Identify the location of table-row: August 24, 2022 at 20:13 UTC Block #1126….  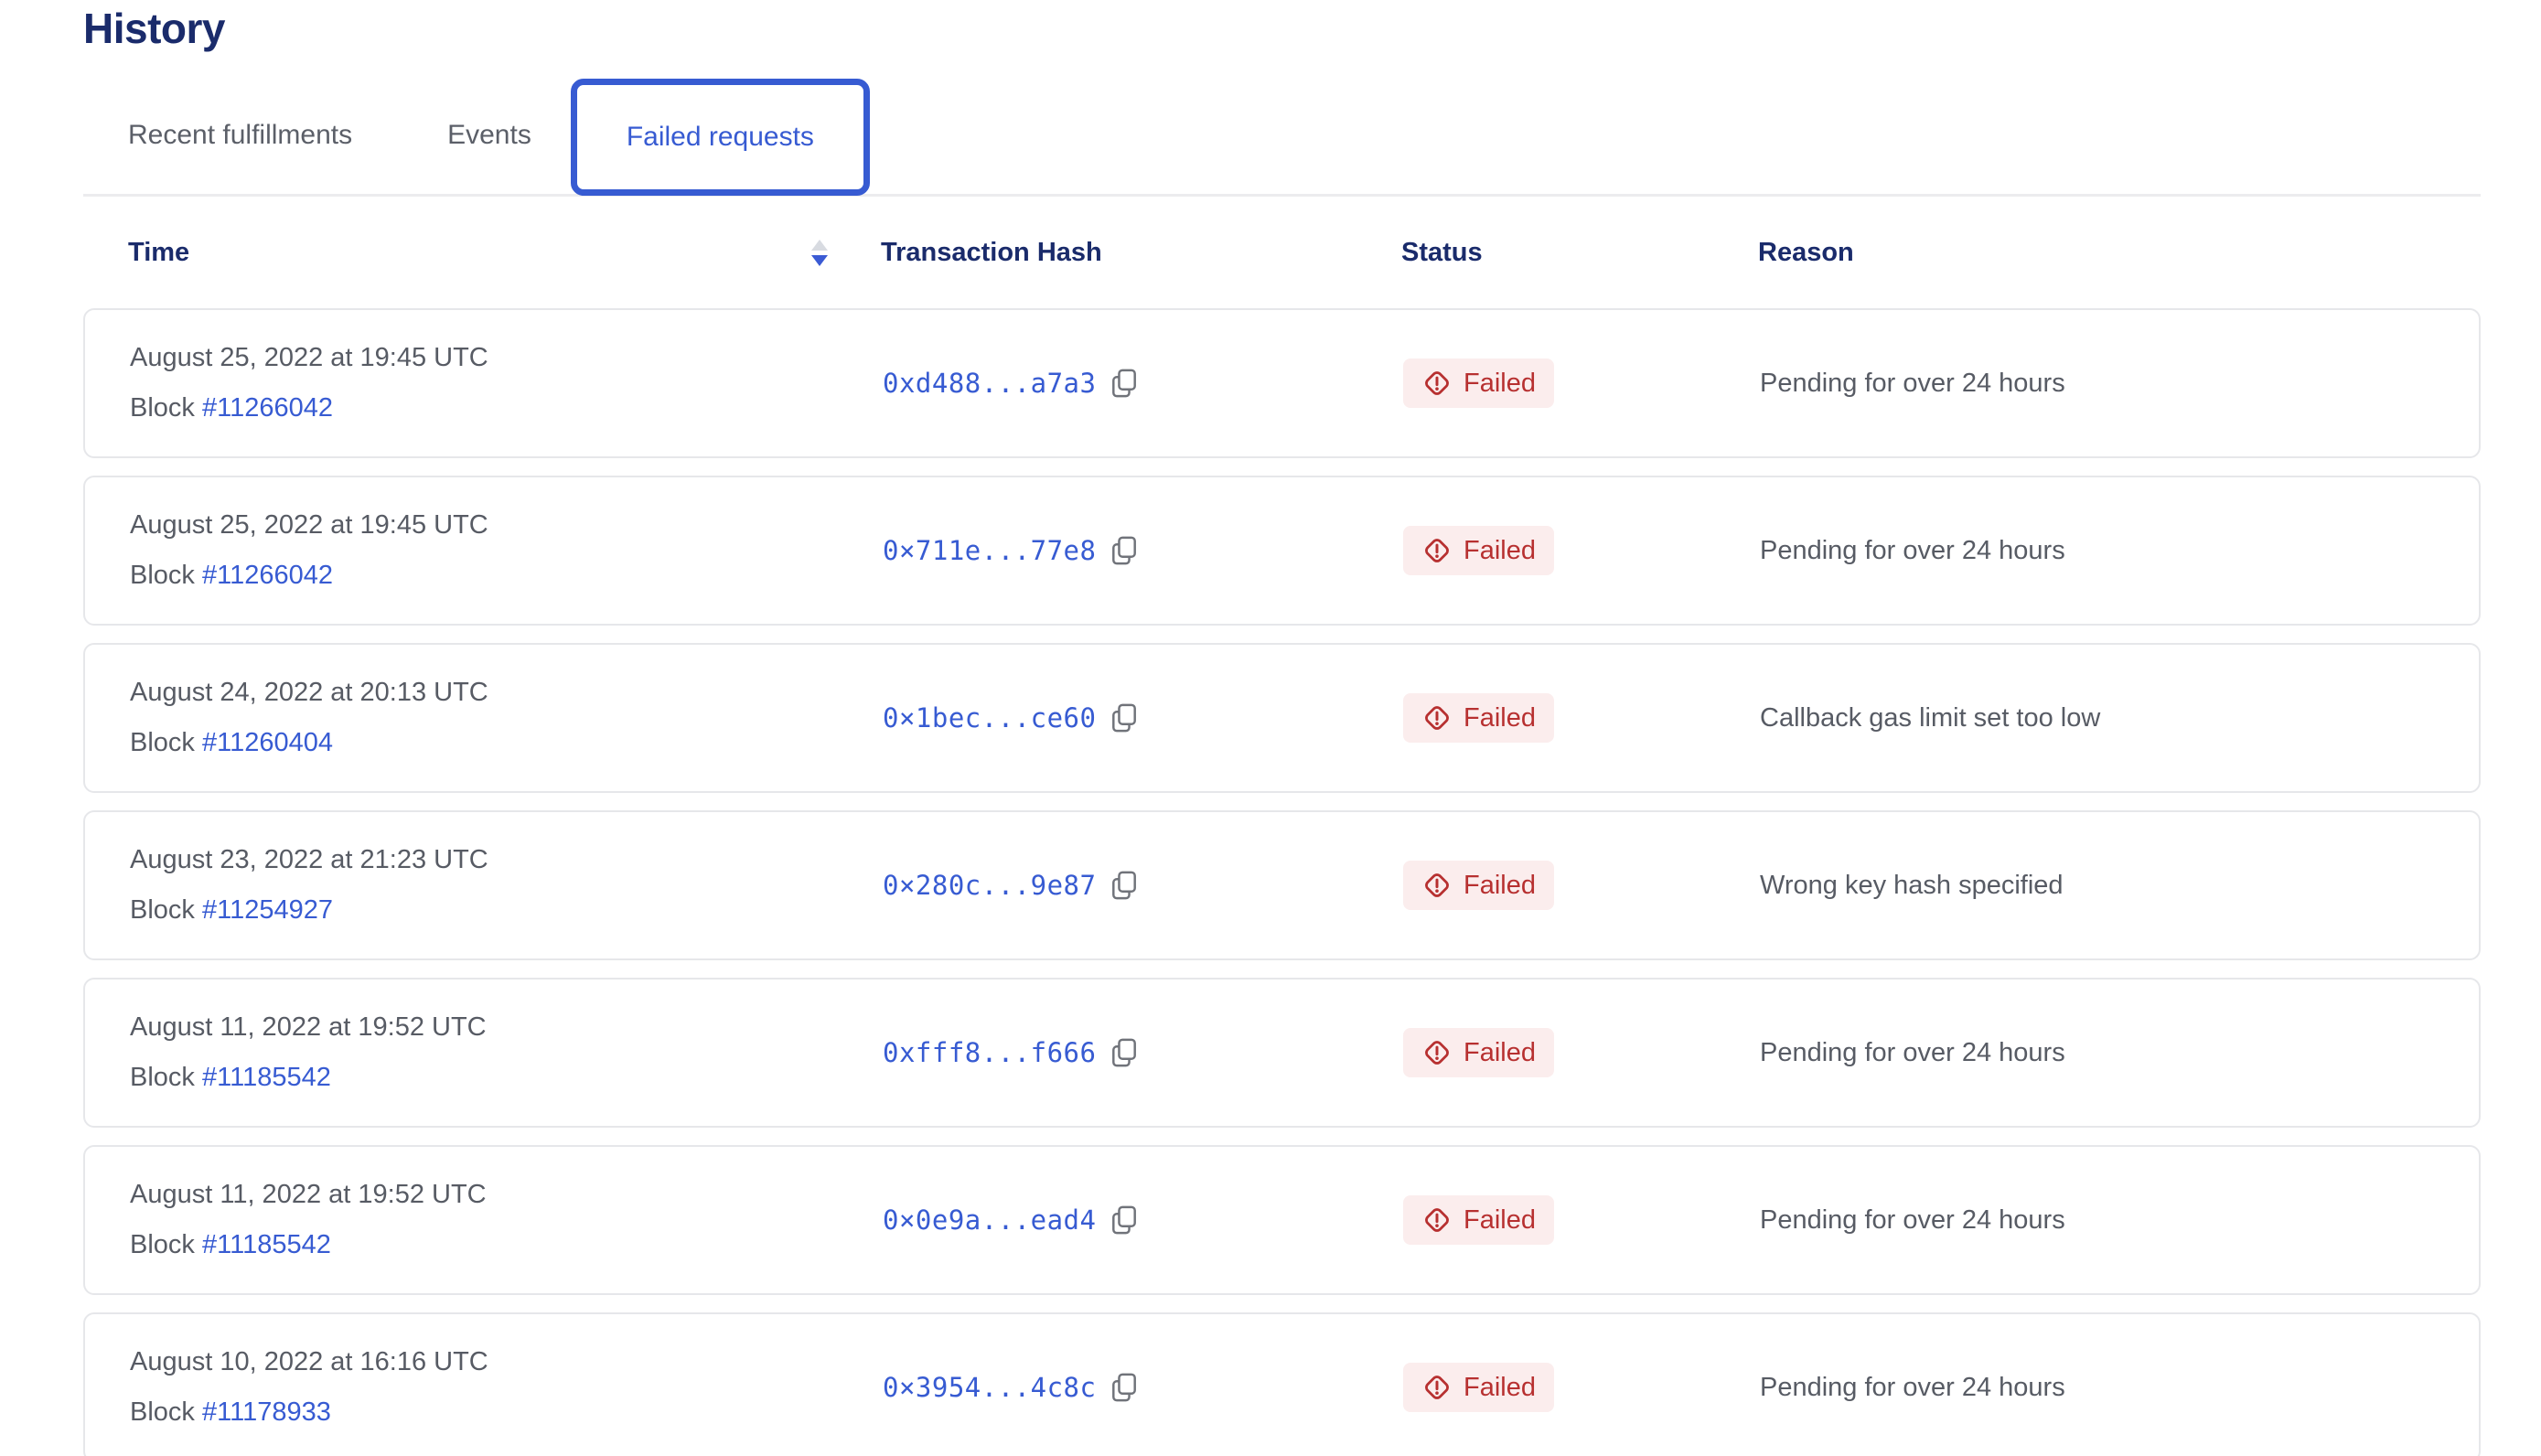
(1282, 718).